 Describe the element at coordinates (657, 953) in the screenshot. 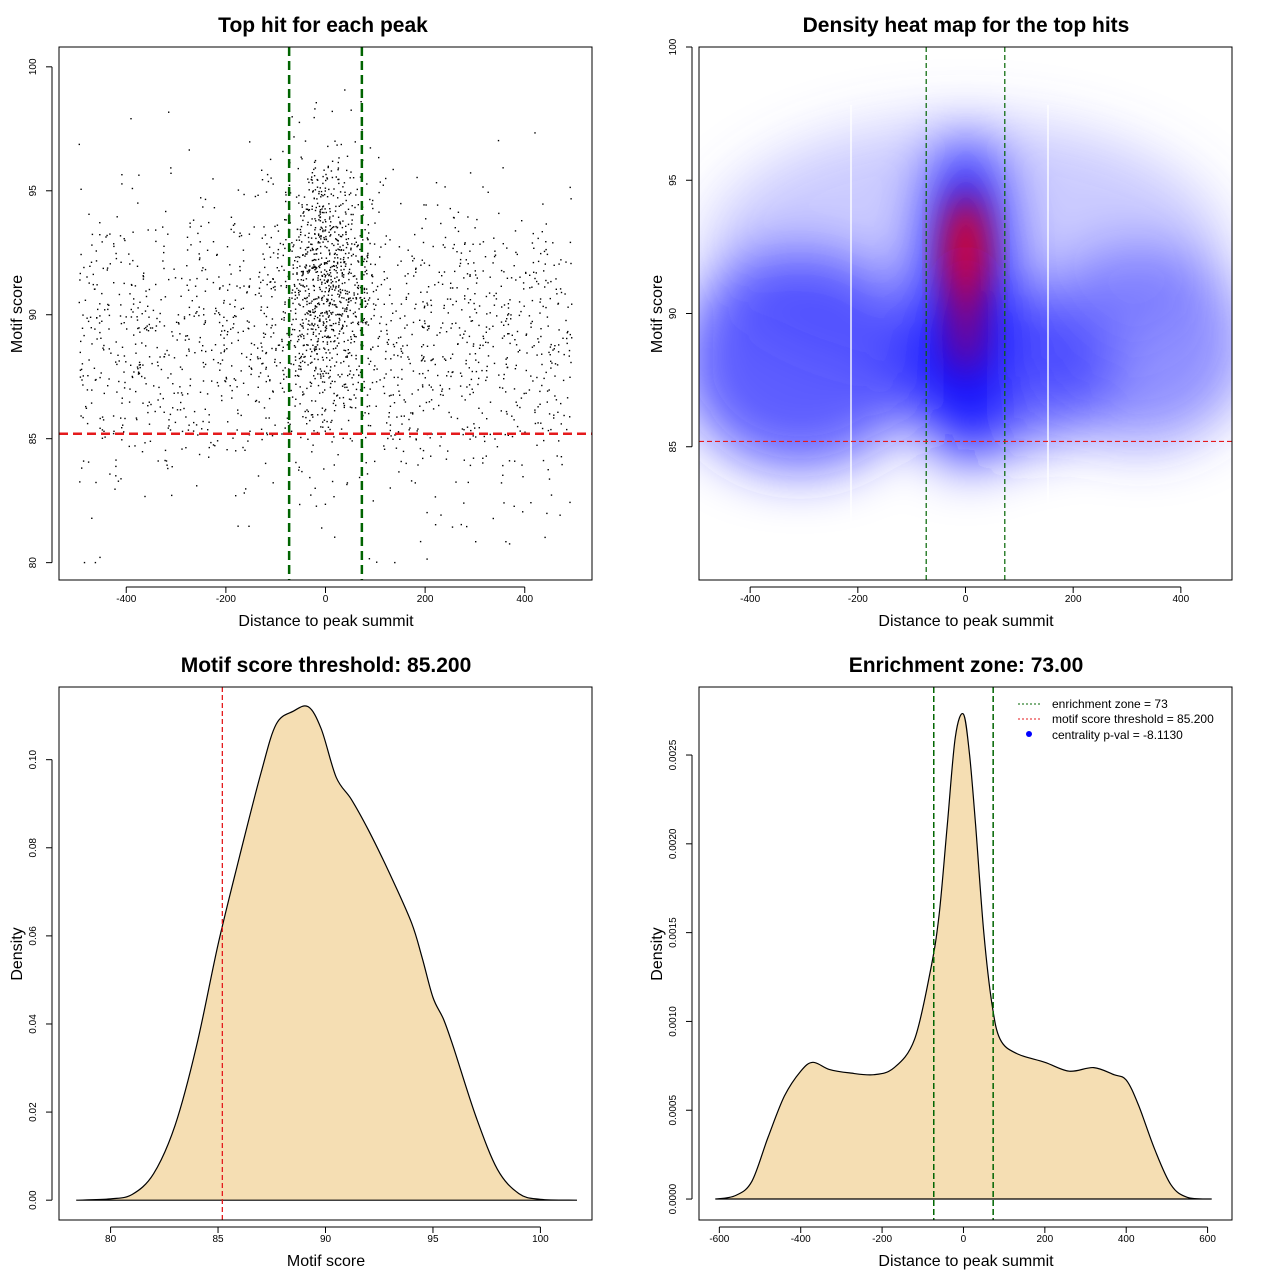

I see `y-axis-label: Density` at that location.